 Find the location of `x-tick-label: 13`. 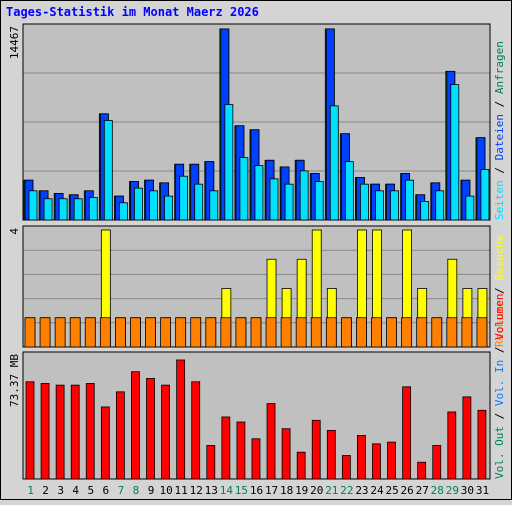

x-tick-label: 13 is located at coordinates (211, 490).